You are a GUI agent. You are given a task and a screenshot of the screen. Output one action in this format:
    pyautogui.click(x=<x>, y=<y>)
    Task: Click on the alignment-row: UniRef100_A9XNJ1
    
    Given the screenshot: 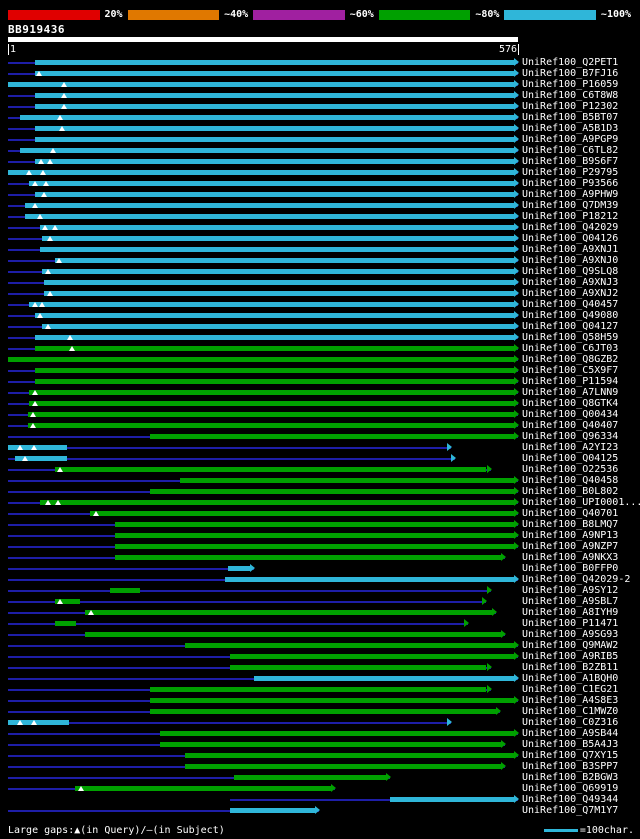 What is the action you would take?
    pyautogui.click(x=320, y=249)
    